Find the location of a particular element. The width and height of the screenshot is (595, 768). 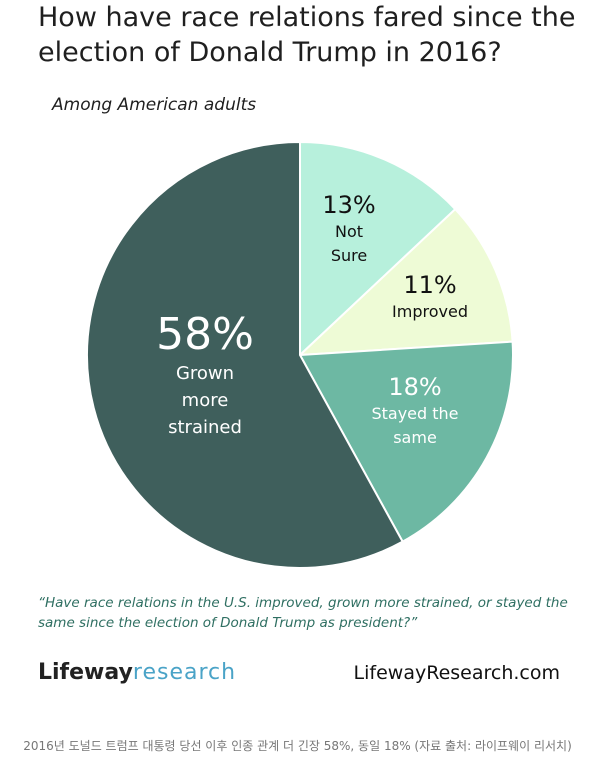

pie-slice-improved is located at coordinates (405, 282).